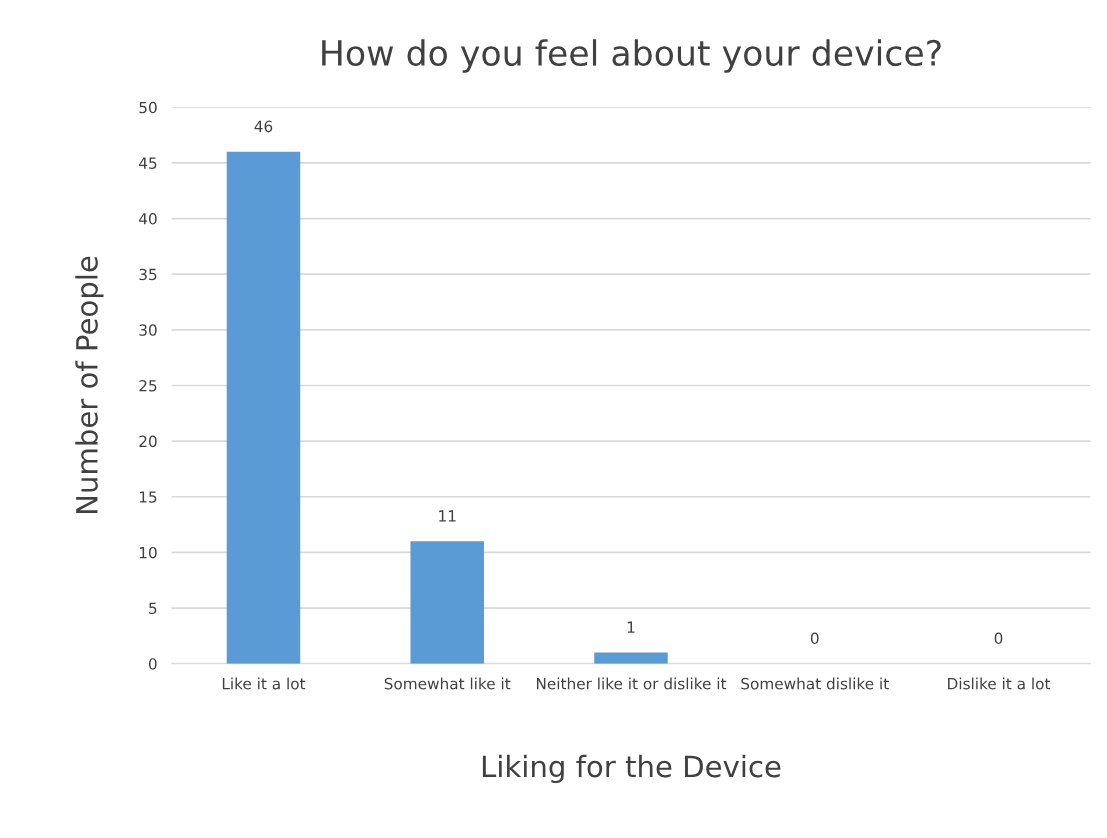 This screenshot has height=838, width=1107. Describe the element at coordinates (152, 664) in the screenshot. I see `y-tick-label: 0` at that location.